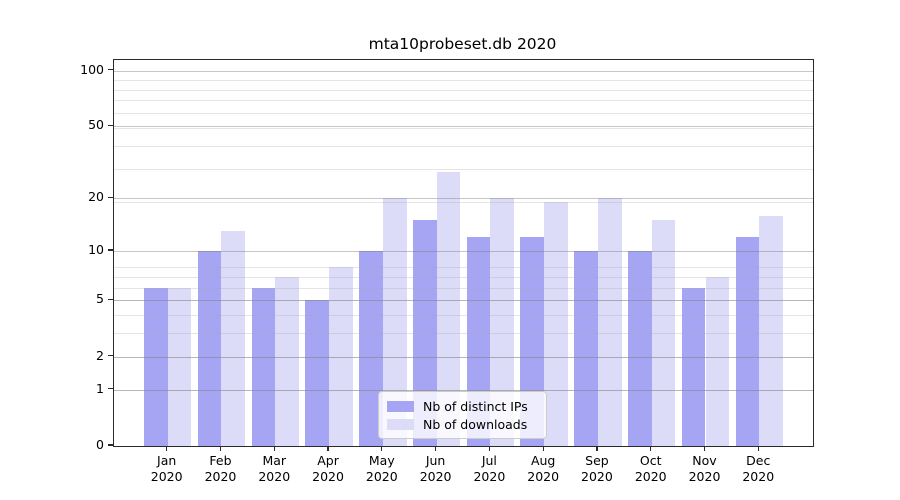 This screenshot has height=500, width=900. What do you see at coordinates (609, 322) in the screenshot?
I see `bar-downloads-sep` at bounding box center [609, 322].